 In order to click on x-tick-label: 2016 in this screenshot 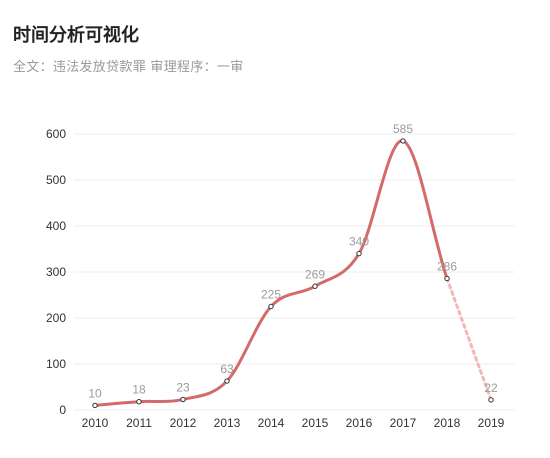, I will do `click(359, 423)`.